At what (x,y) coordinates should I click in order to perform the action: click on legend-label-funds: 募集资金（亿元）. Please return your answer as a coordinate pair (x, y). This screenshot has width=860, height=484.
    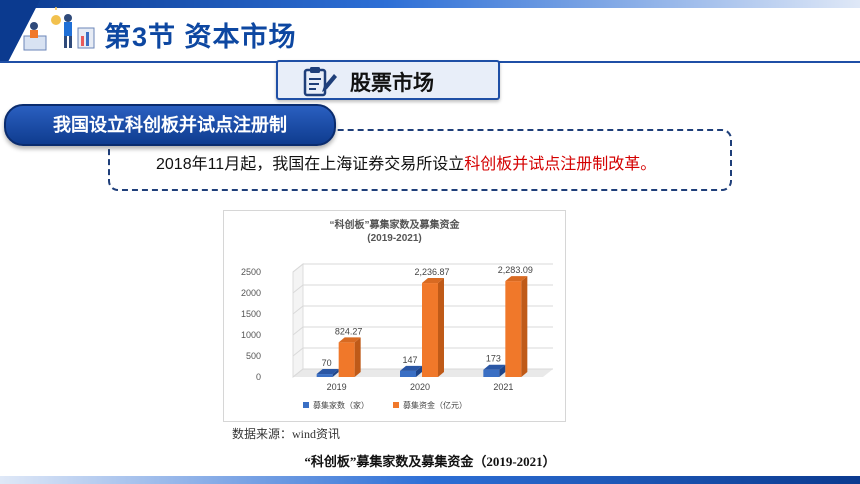
    Looking at the image, I should click on (435, 405).